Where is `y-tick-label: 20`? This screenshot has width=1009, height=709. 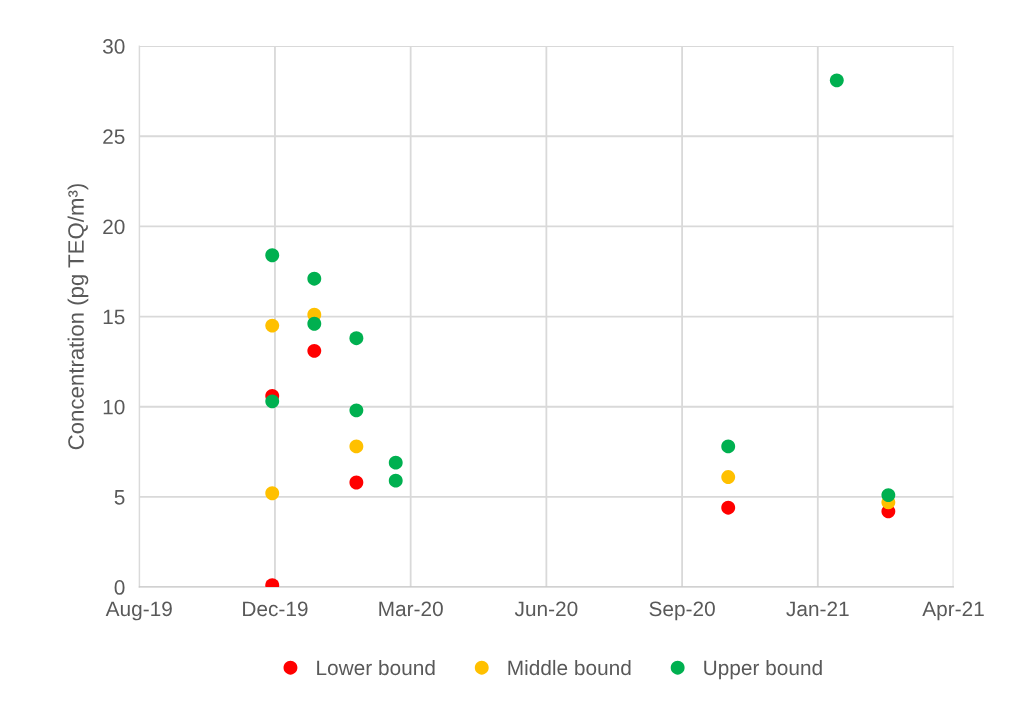
y-tick-label: 20 is located at coordinates (114, 227).